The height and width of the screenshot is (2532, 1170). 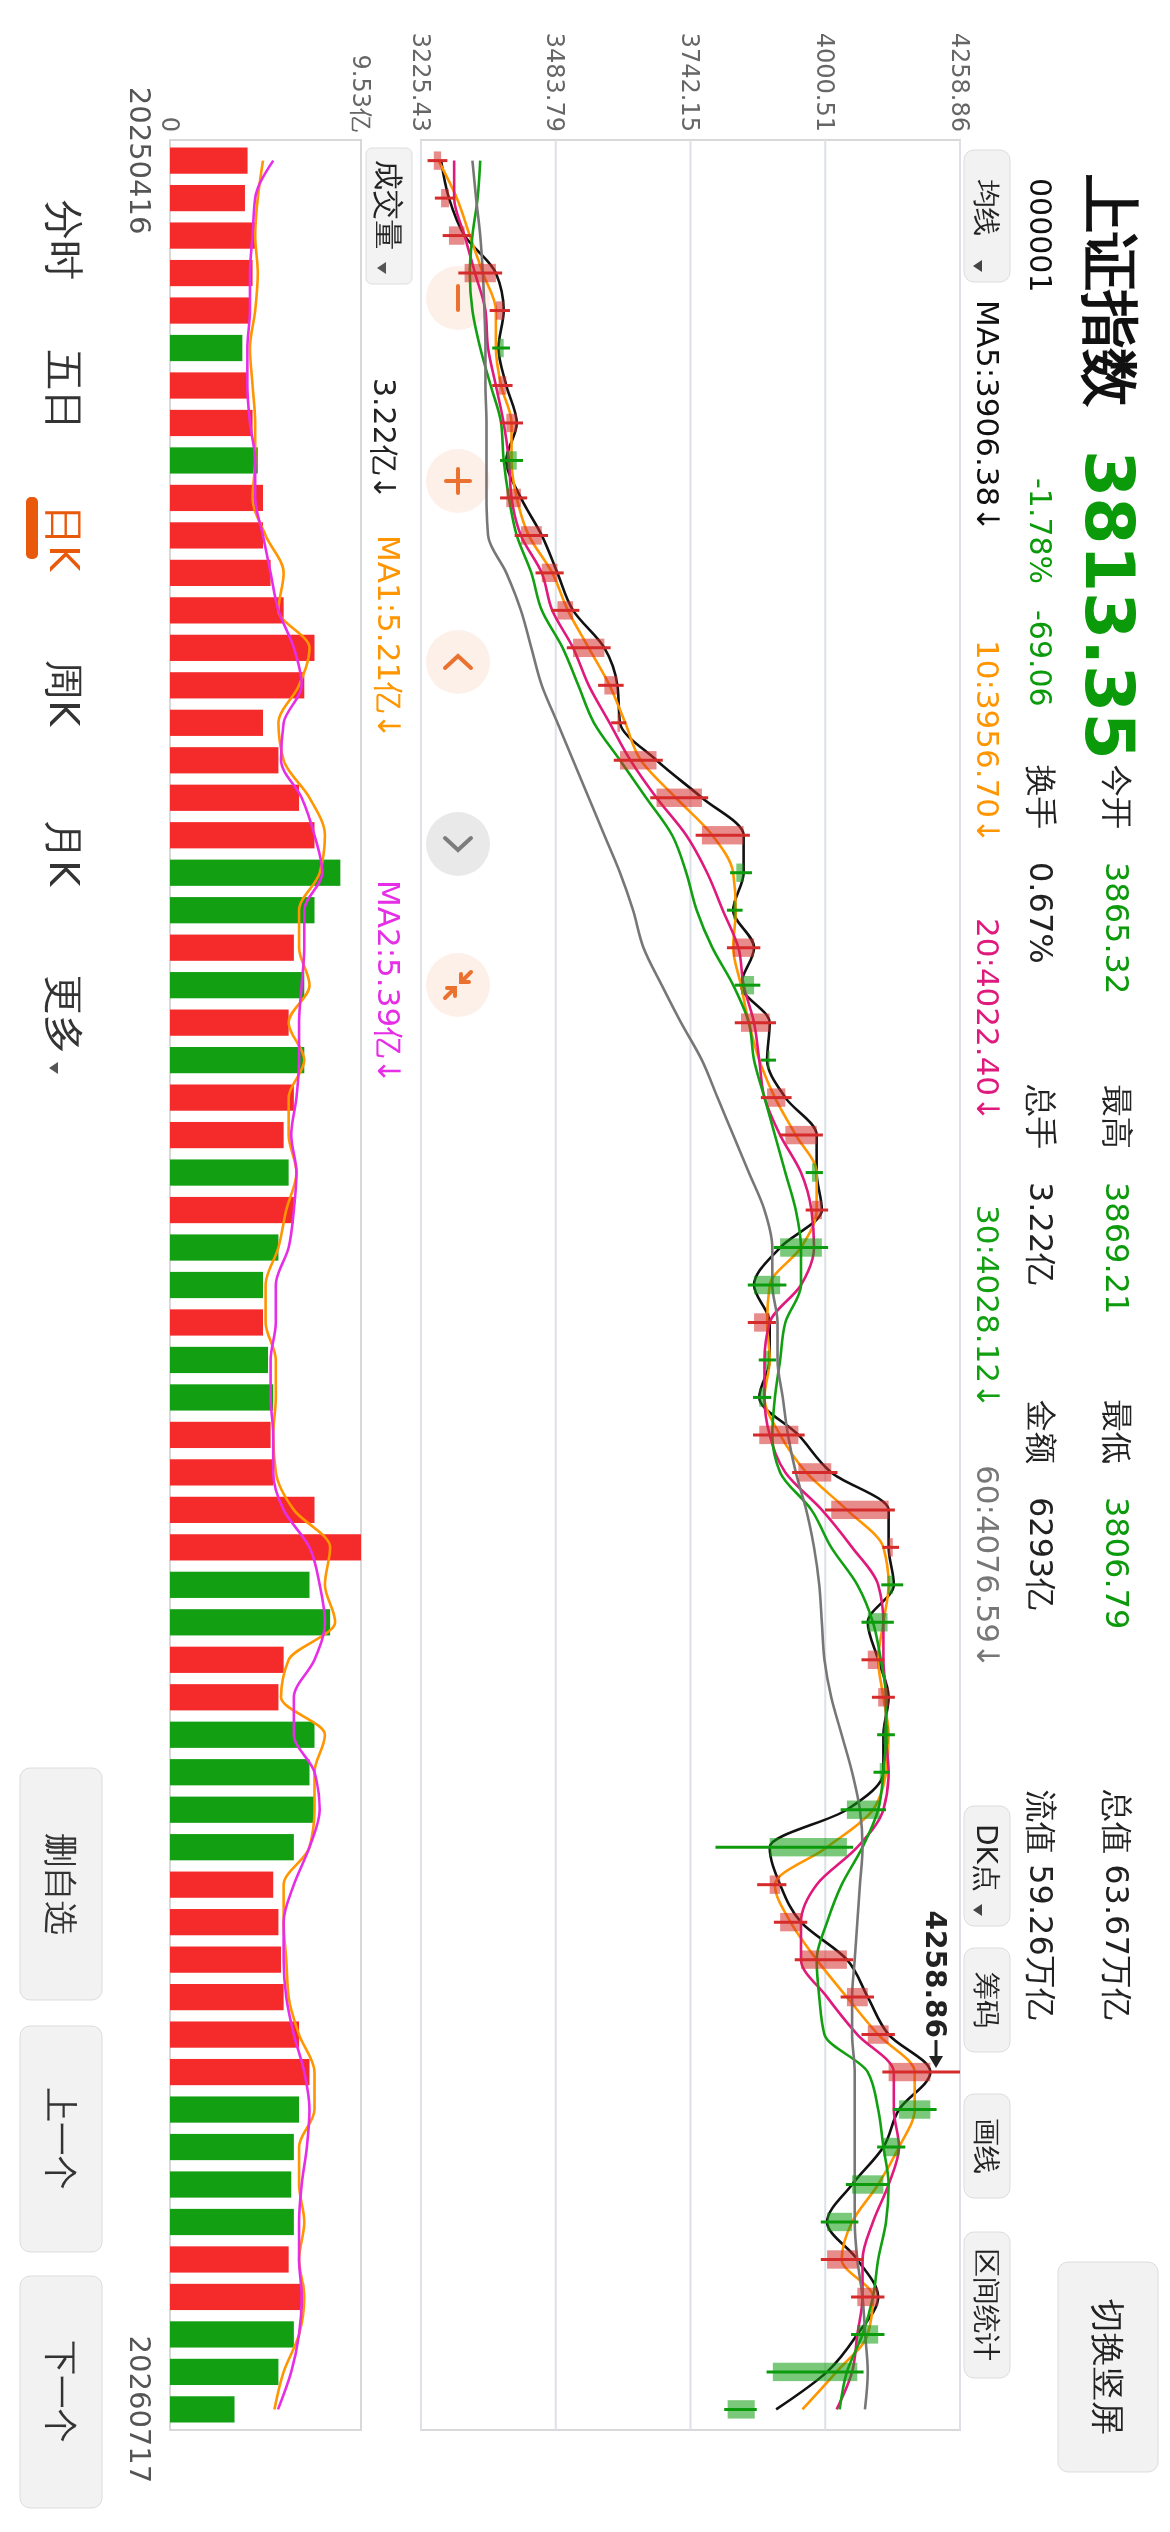 What do you see at coordinates (824, 82) in the screenshot?
I see `x-tick-label: 4000.51` at bounding box center [824, 82].